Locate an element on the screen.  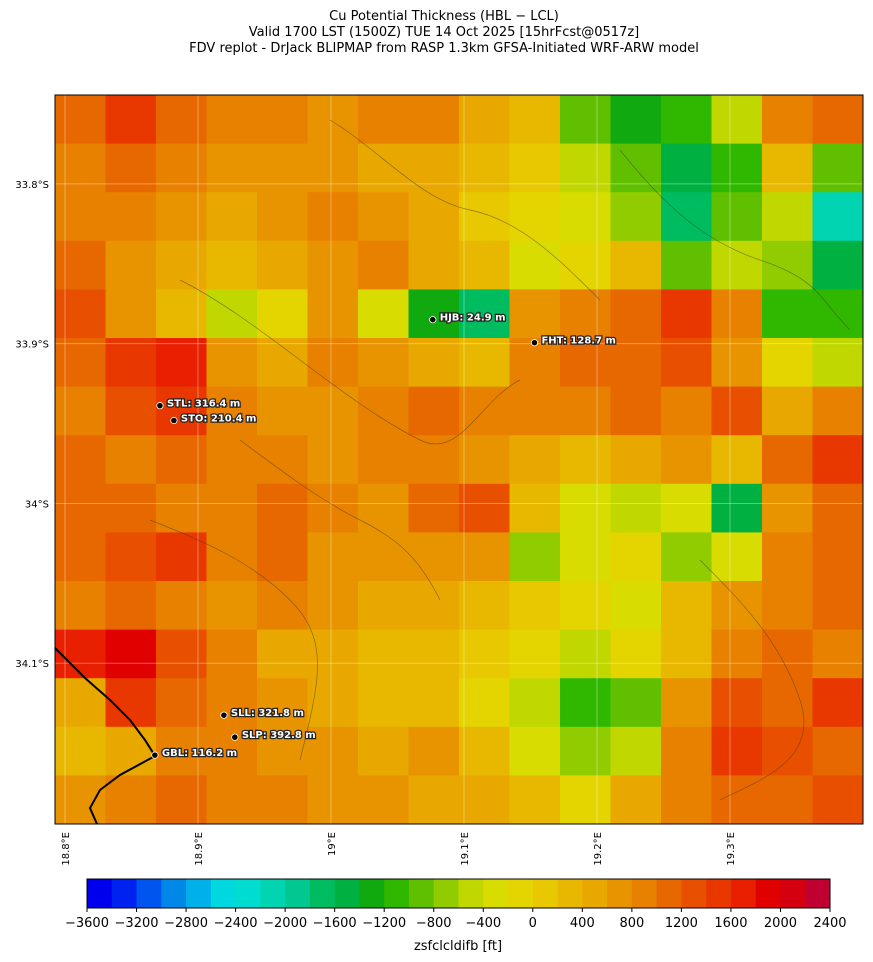
station-label: HJB: 24.9 m is located at coordinates (473, 318).